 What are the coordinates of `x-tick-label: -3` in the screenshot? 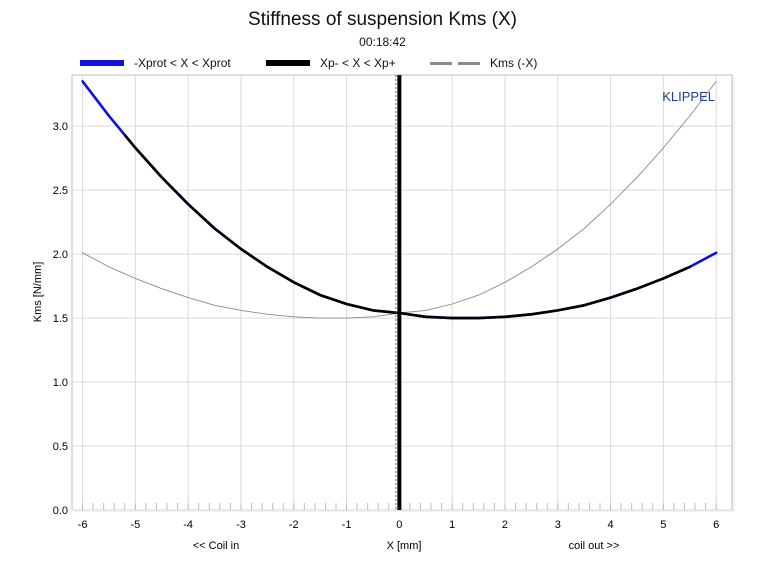 It's located at (241, 525).